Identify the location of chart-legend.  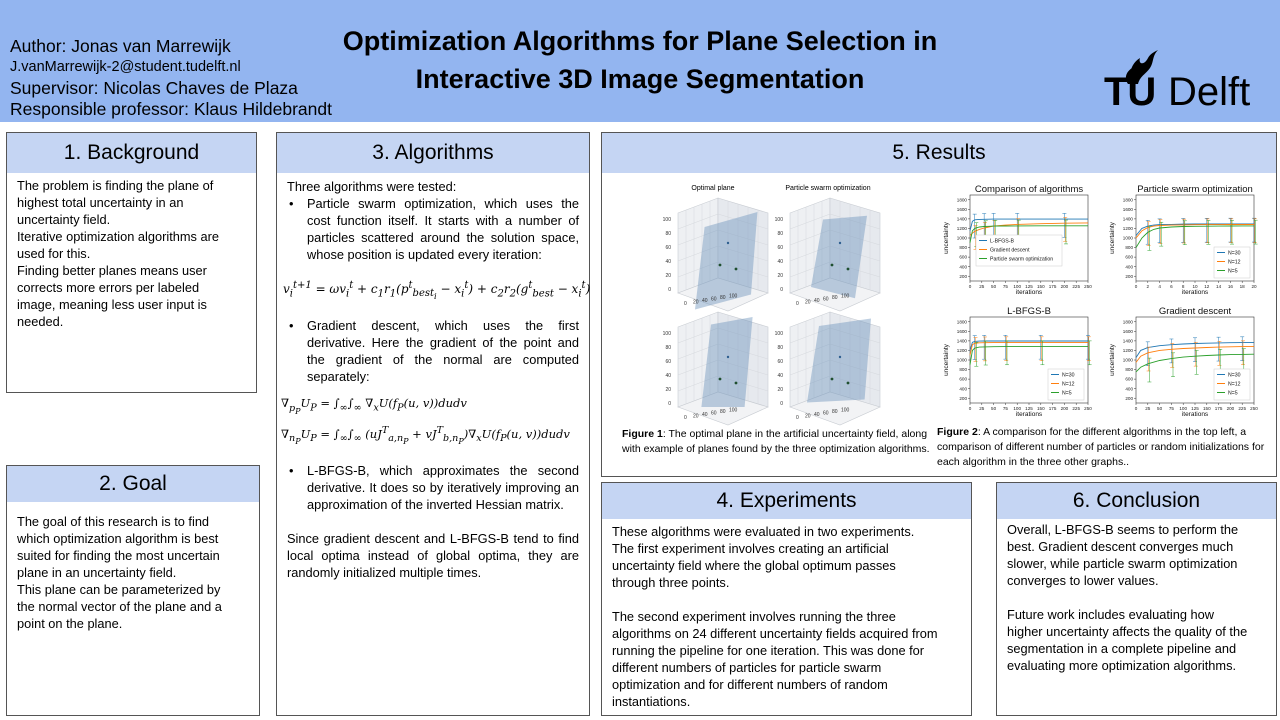
(1232, 384).